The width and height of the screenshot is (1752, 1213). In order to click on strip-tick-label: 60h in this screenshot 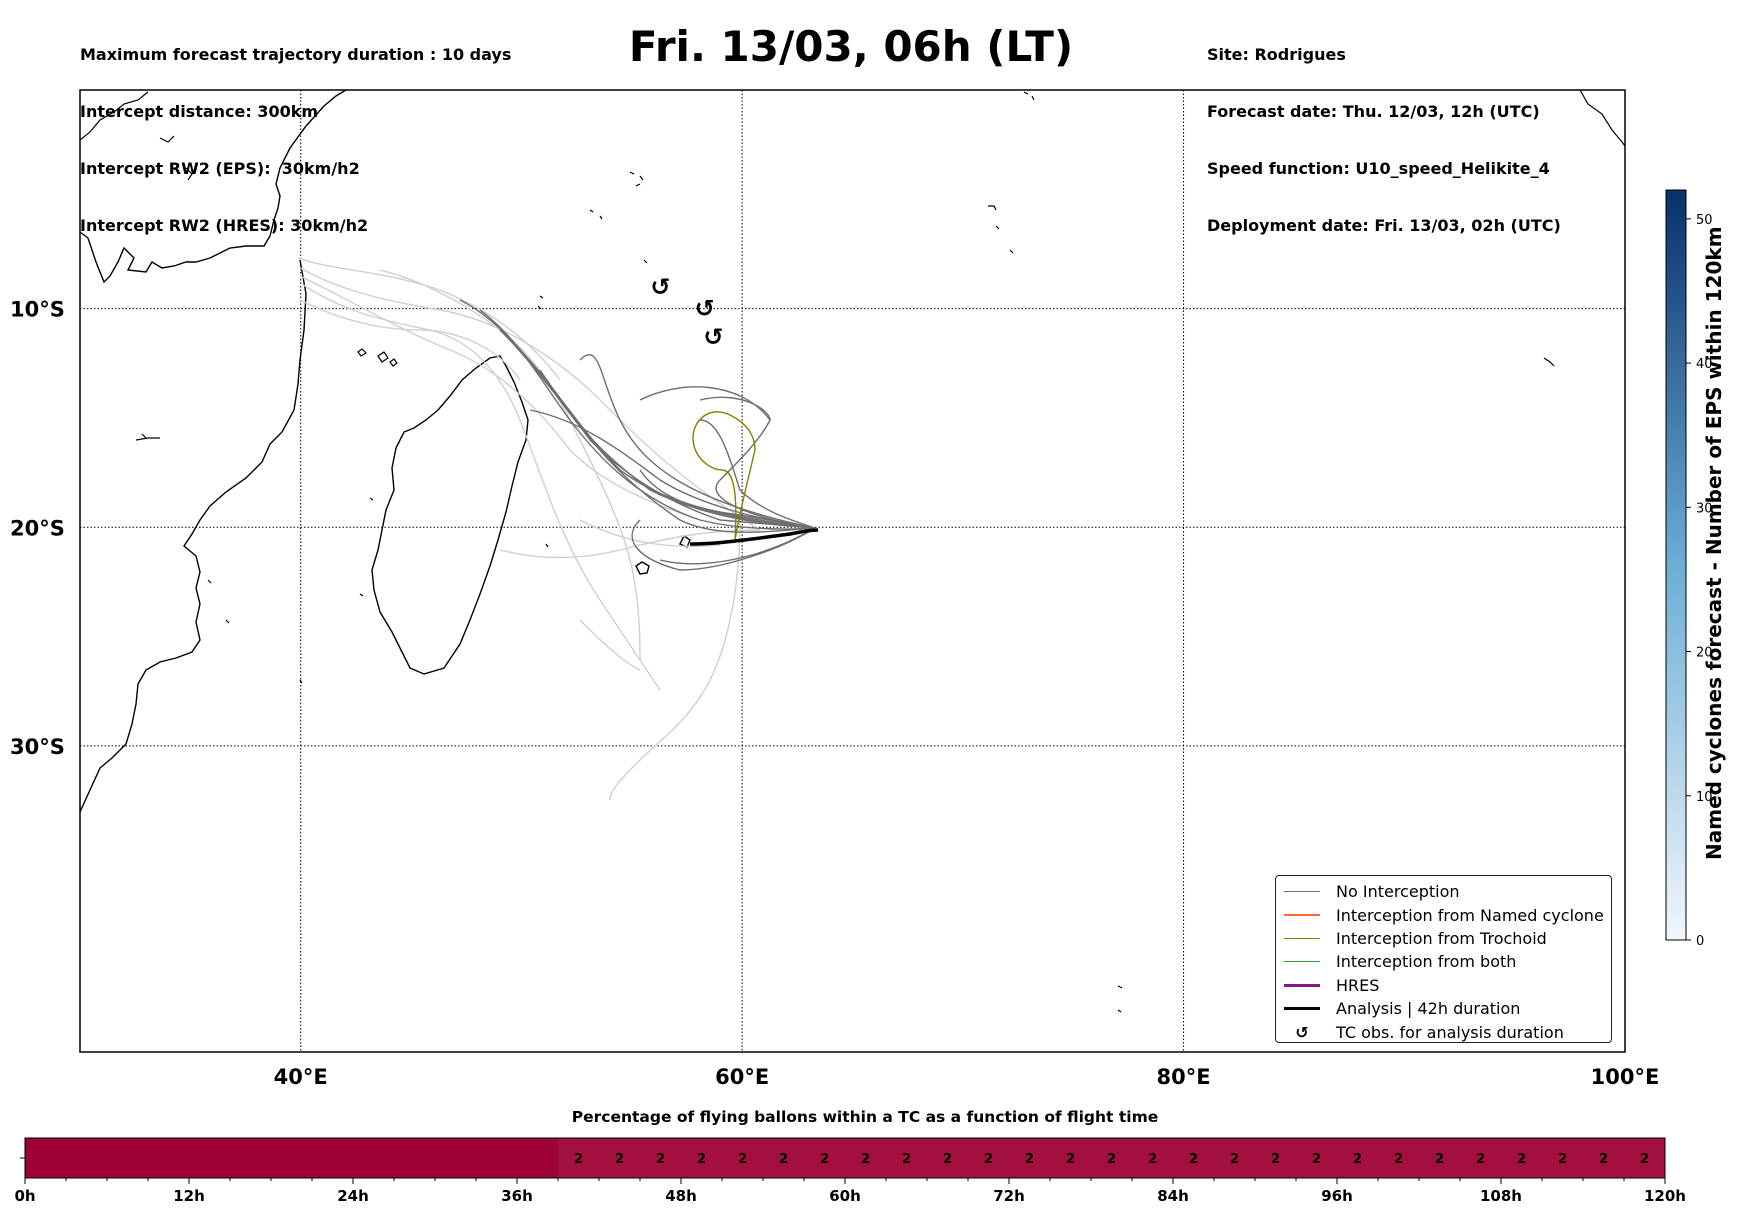, I will do `click(845, 1196)`.